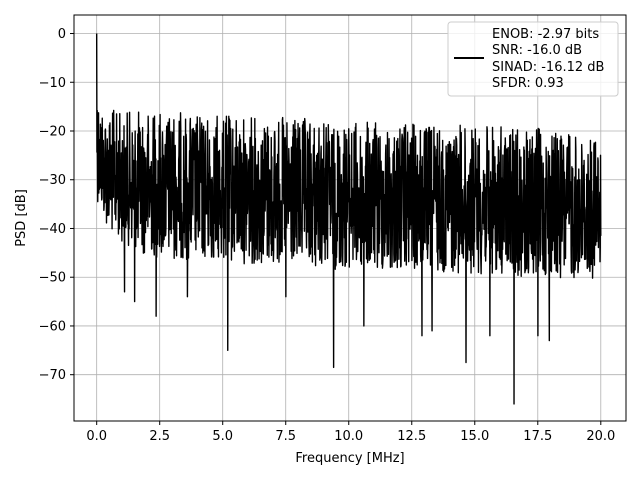 The width and height of the screenshot is (640, 480). I want to click on y-tick-label: −50, so click(52, 278).